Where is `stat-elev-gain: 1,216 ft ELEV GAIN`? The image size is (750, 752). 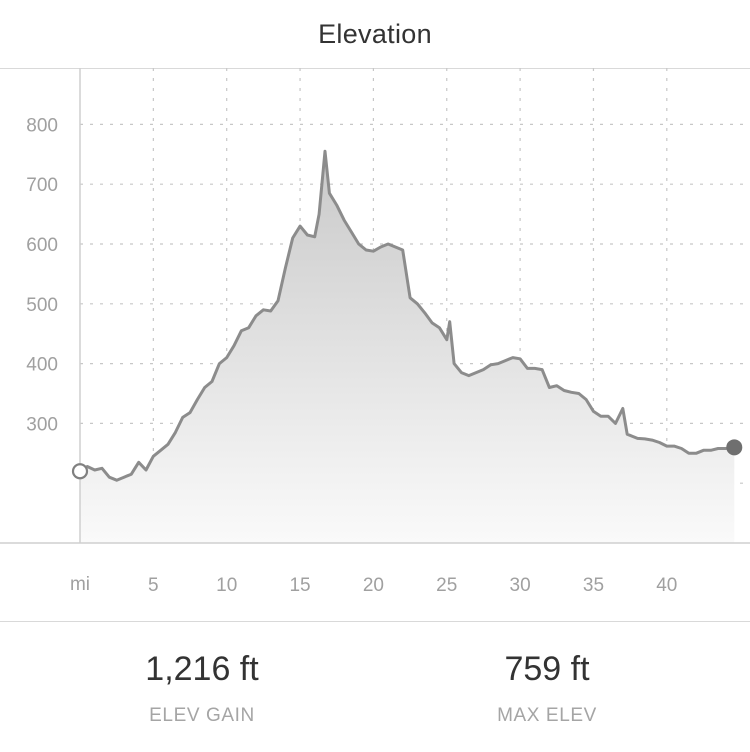
stat-elev-gain: 1,216 ft ELEV GAIN is located at coordinates (202, 688).